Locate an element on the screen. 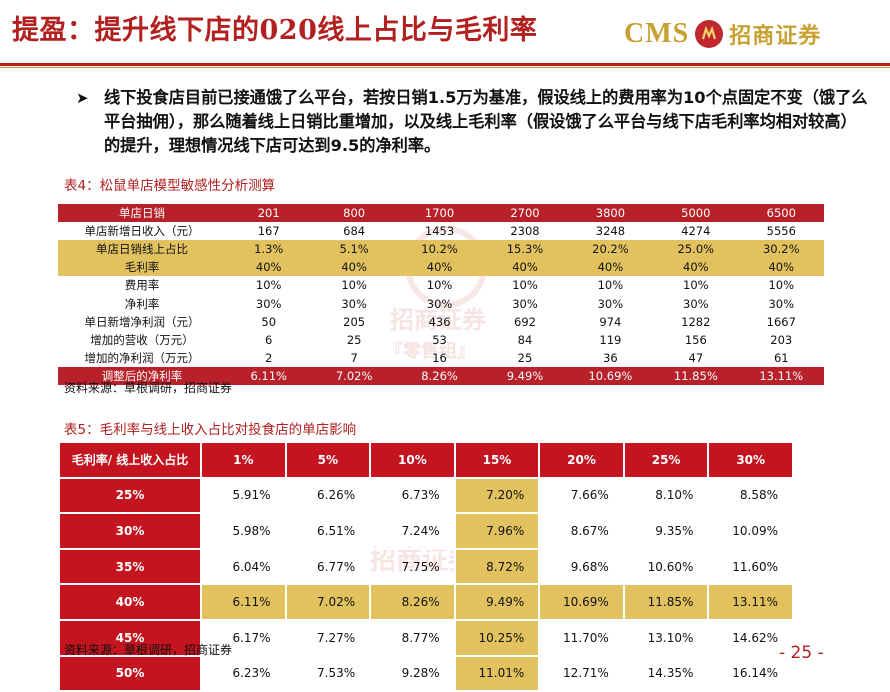 The height and width of the screenshot is (692, 890). table-cell: 9.49% is located at coordinates (497, 602).